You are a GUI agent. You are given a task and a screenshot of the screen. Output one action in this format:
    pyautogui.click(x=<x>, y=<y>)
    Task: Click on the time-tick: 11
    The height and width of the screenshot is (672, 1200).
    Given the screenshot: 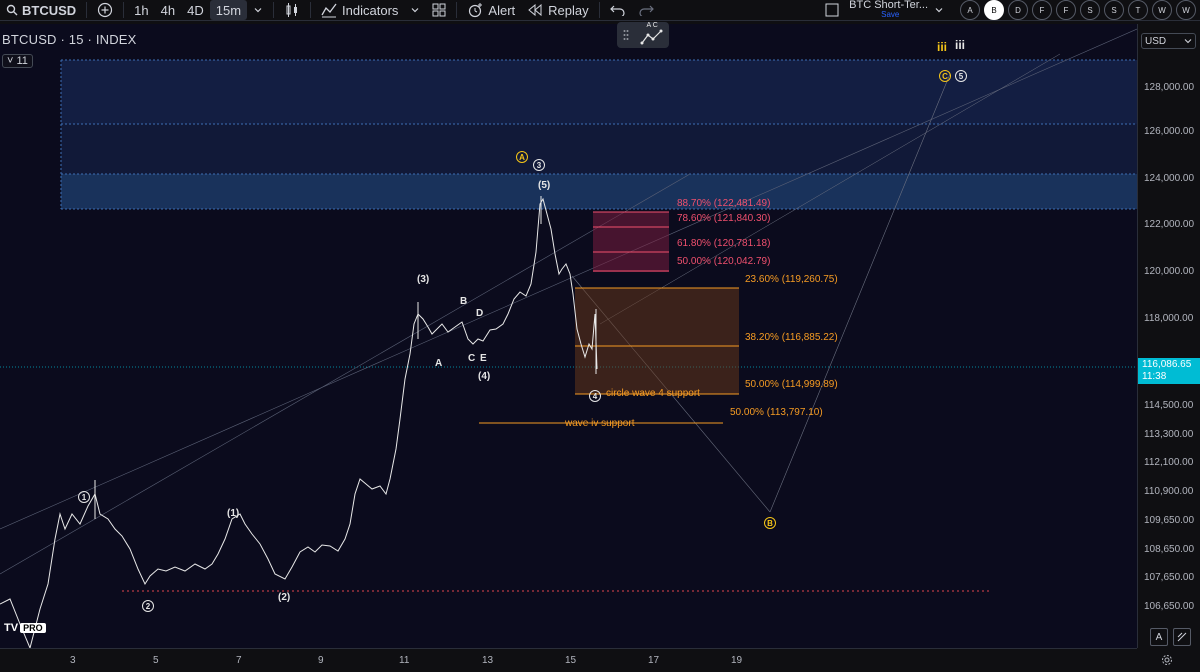 What is the action you would take?
    pyautogui.click(x=404, y=660)
    